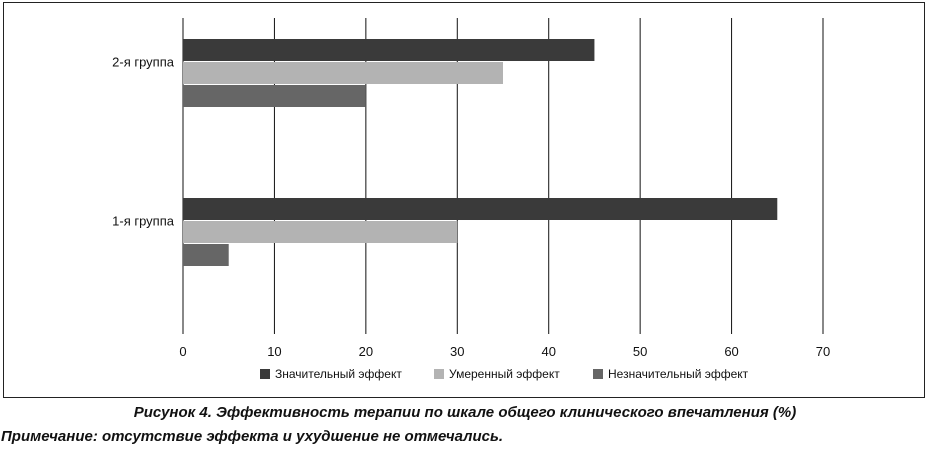  I want to click on category-label: 1-я группа, so click(143, 221).